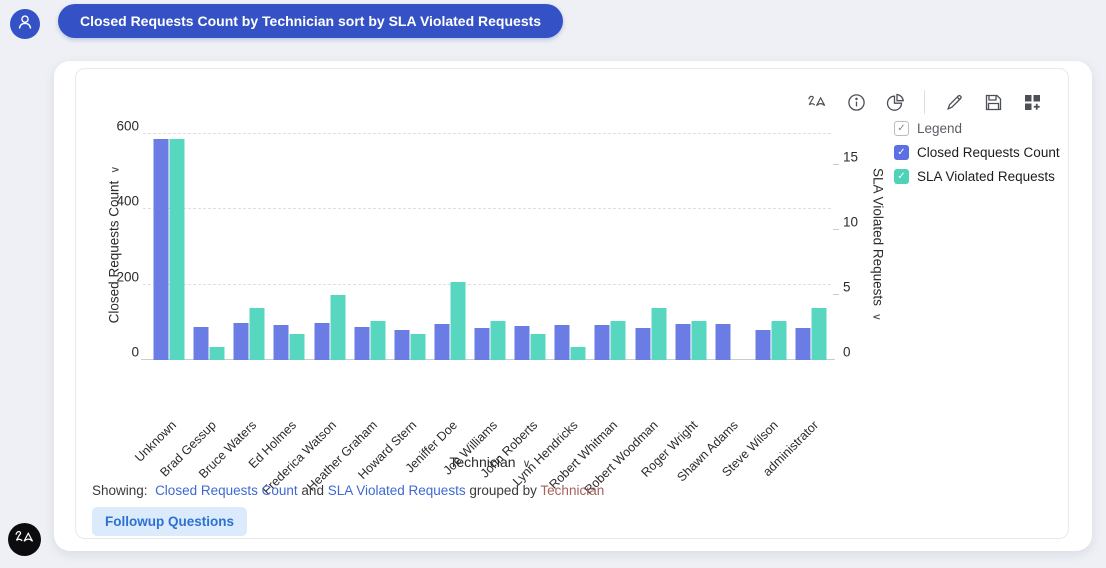 The height and width of the screenshot is (568, 1106). Describe the element at coordinates (895, 102) in the screenshot. I see `chart-type-icon` at that location.